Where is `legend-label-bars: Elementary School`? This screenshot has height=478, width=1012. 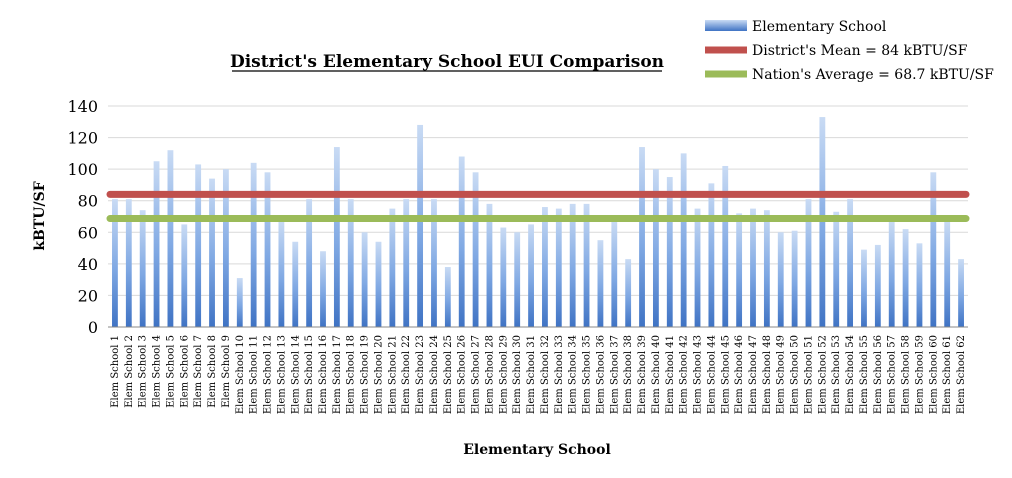
legend-label-bars: Elementary School is located at coordinates (819, 27).